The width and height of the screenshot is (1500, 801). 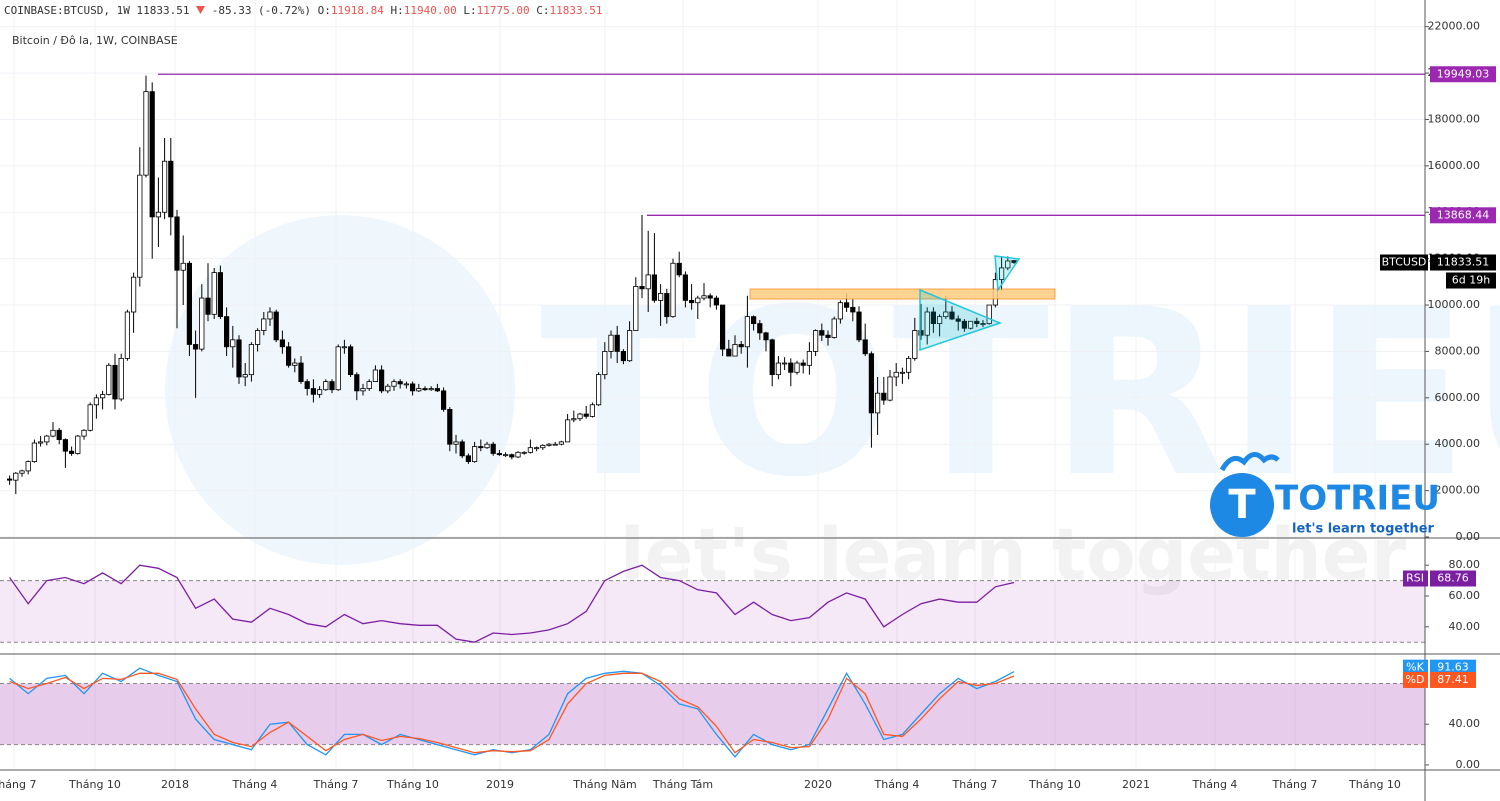 I want to click on x-tick-label: 2019, so click(x=500, y=784).